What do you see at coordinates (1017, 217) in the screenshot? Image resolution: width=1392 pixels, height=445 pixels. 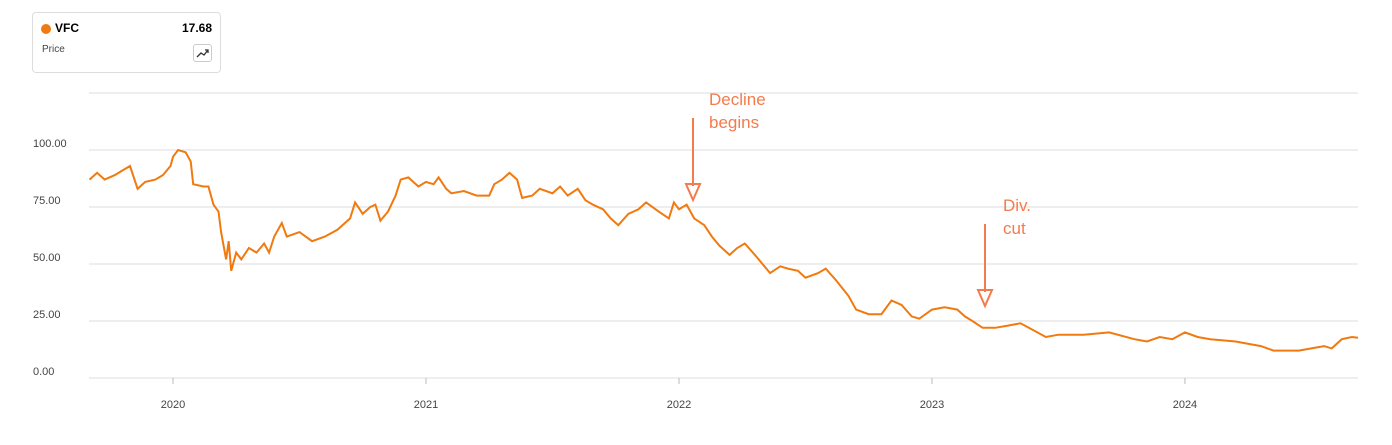 I see `annotation: Div. cut` at bounding box center [1017, 217].